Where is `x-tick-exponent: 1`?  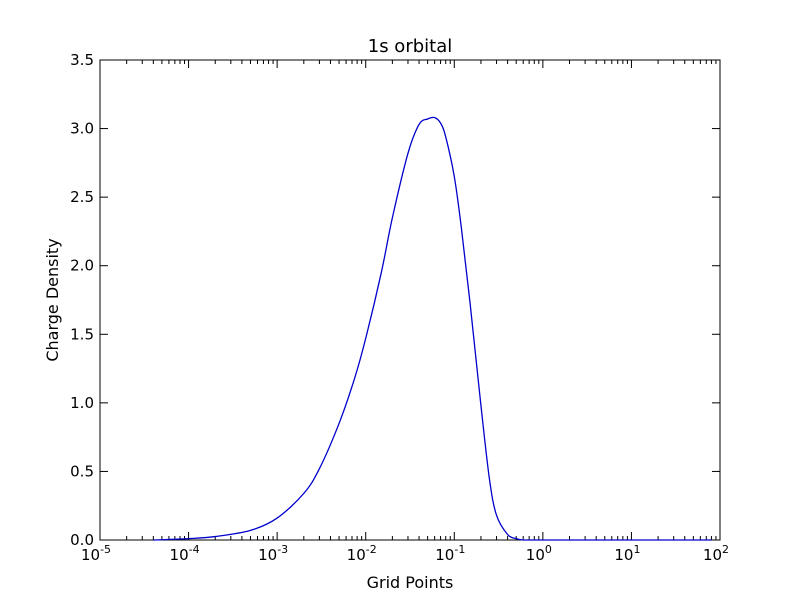 x-tick-exponent: 1 is located at coordinates (636, 549).